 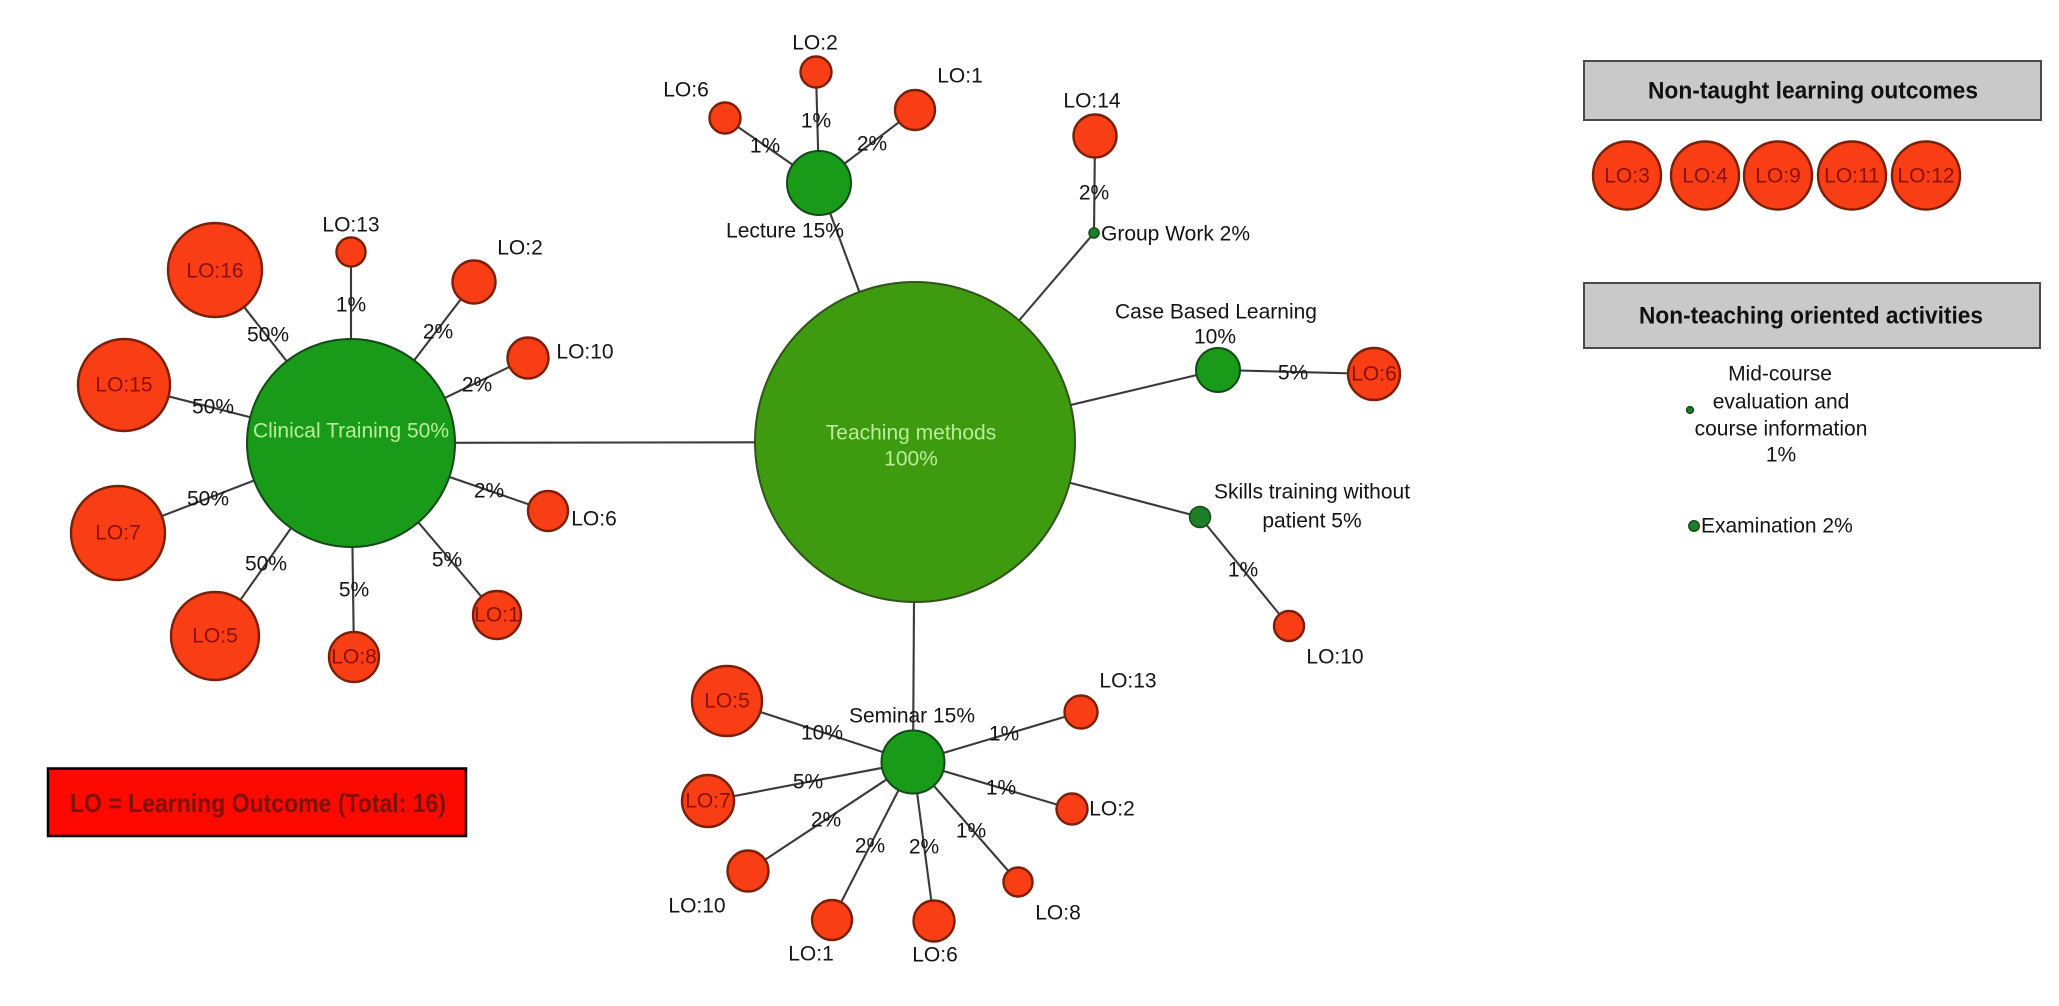 What do you see at coordinates (1925, 176) in the screenshot?
I see `svg-text: LO:12` at bounding box center [1925, 176].